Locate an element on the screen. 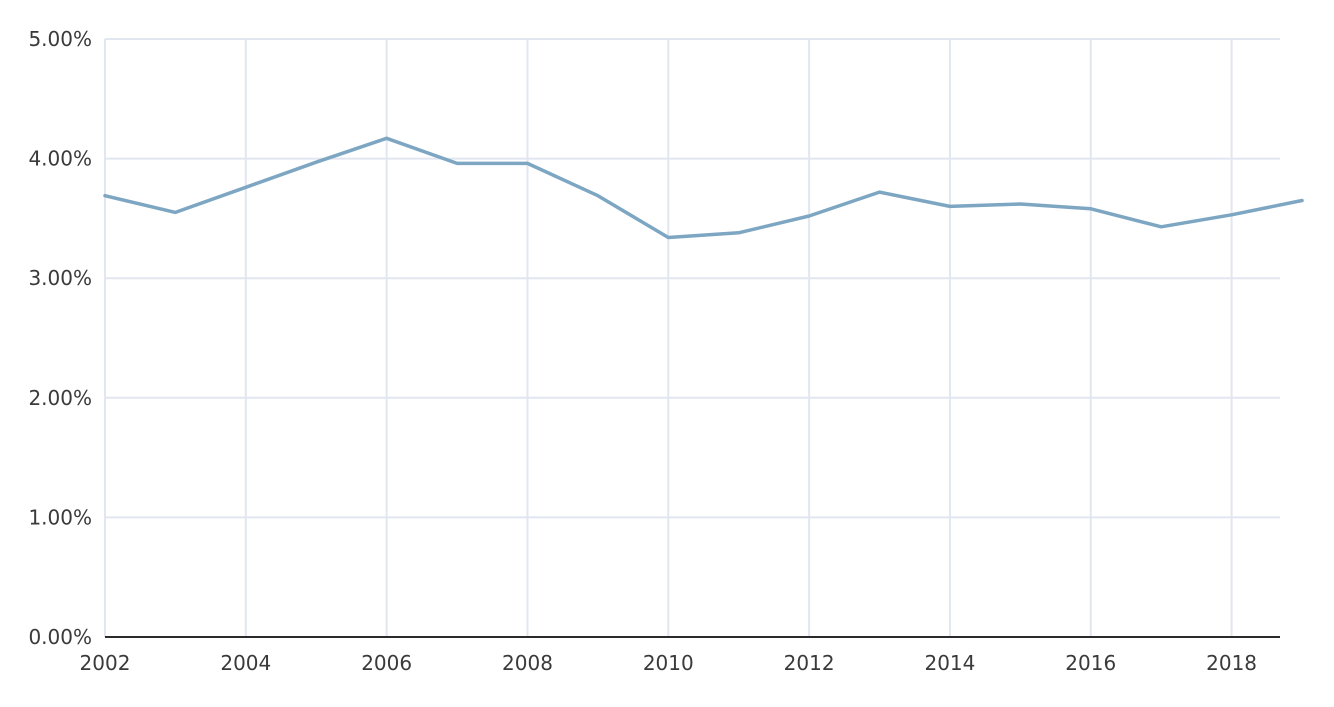 The width and height of the screenshot is (1334, 707). series-layer is located at coordinates (703, 188).